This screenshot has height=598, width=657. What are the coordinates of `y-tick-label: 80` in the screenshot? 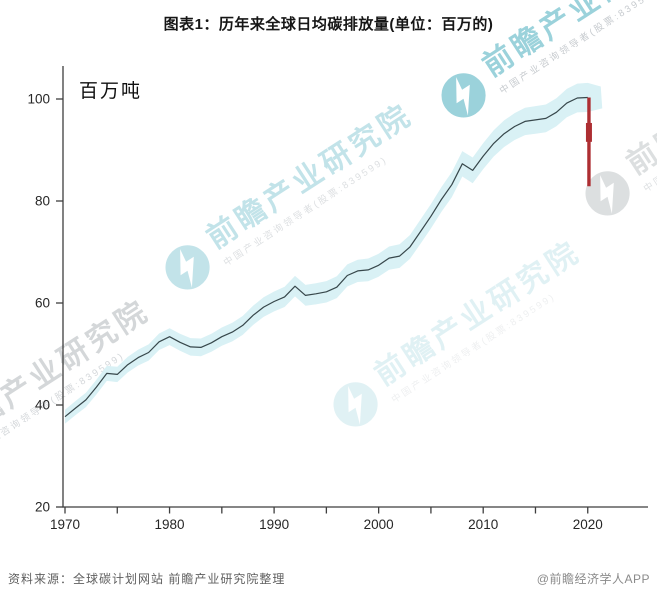 It's located at (42, 201).